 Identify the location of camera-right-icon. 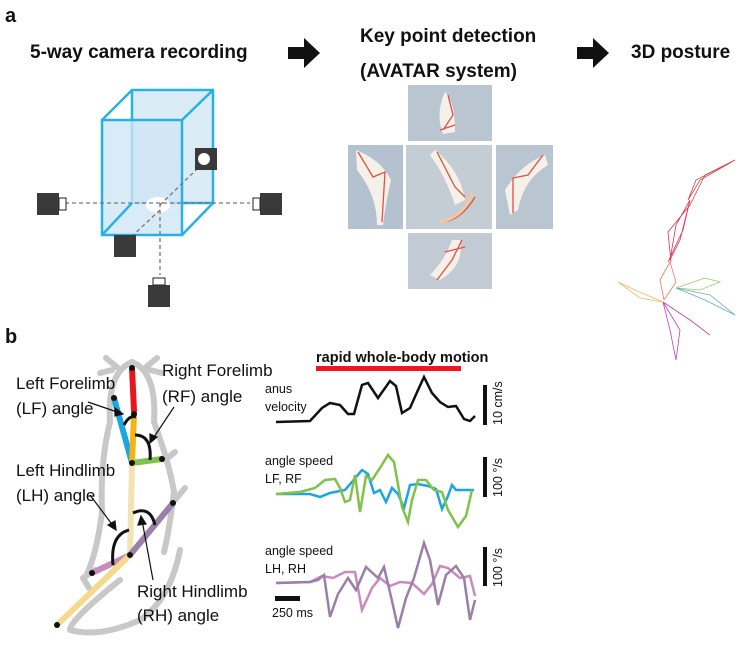
(271, 204).